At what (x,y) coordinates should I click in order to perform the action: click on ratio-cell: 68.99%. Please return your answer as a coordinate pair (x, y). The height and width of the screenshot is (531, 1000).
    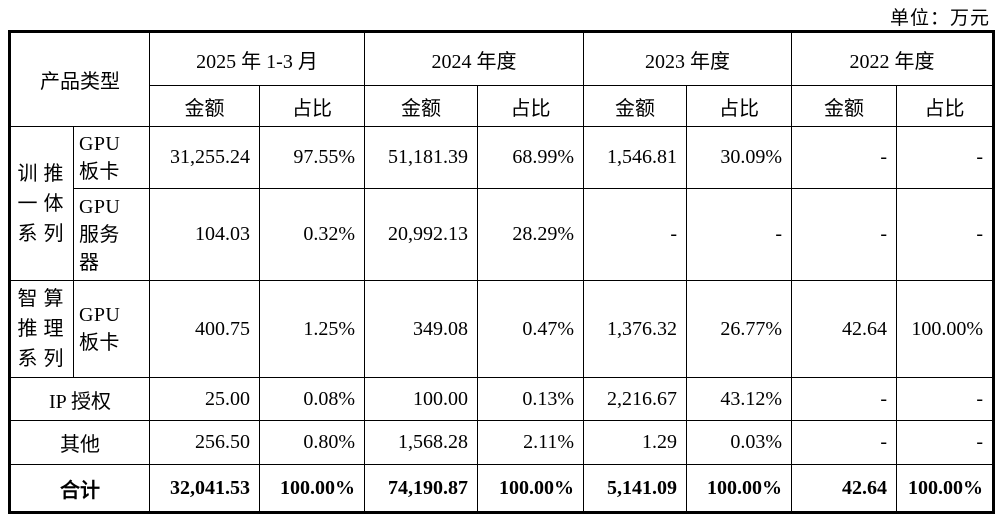
    Looking at the image, I should click on (531, 157).